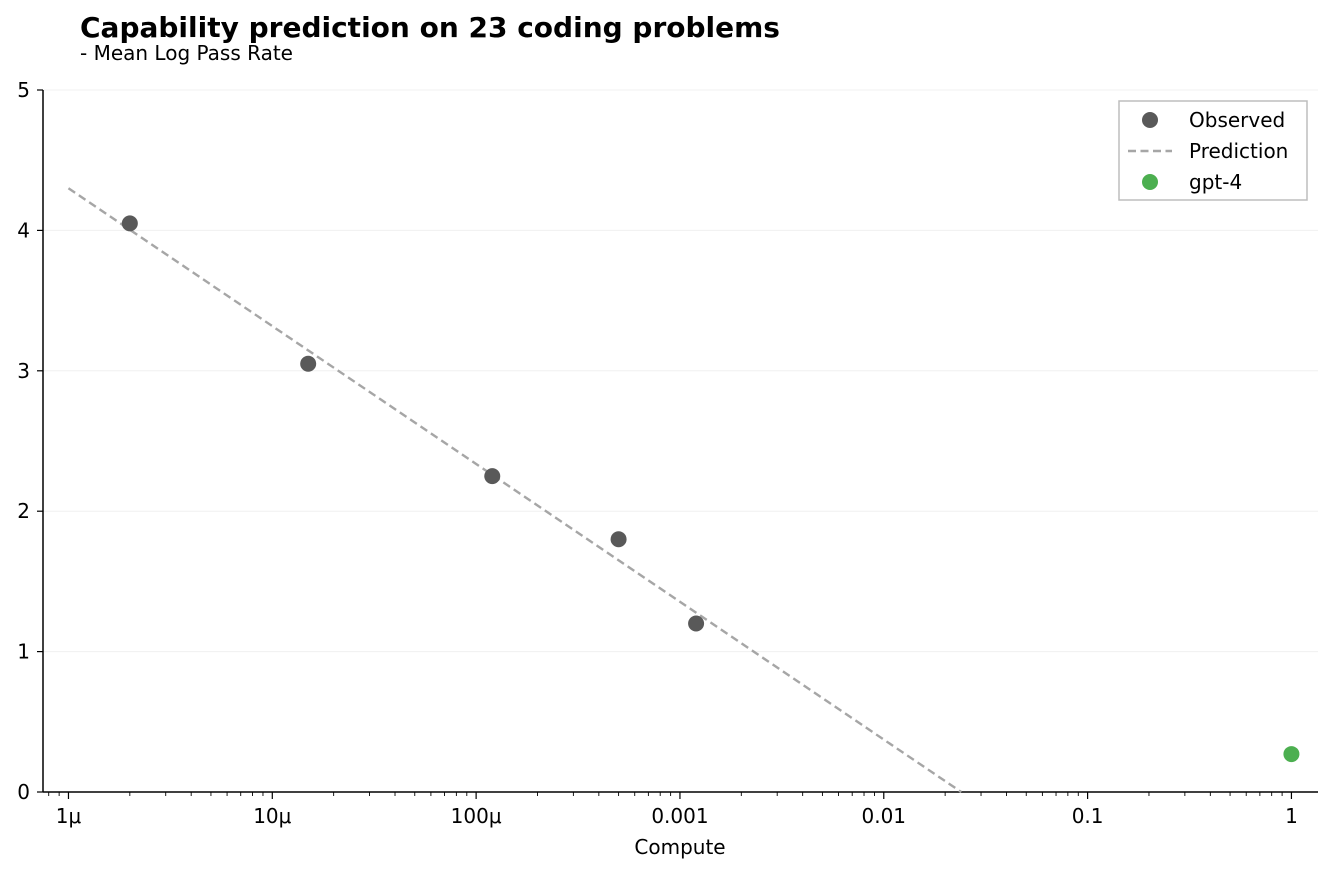  I want to click on y-tick-label: 5, so click(23, 90).